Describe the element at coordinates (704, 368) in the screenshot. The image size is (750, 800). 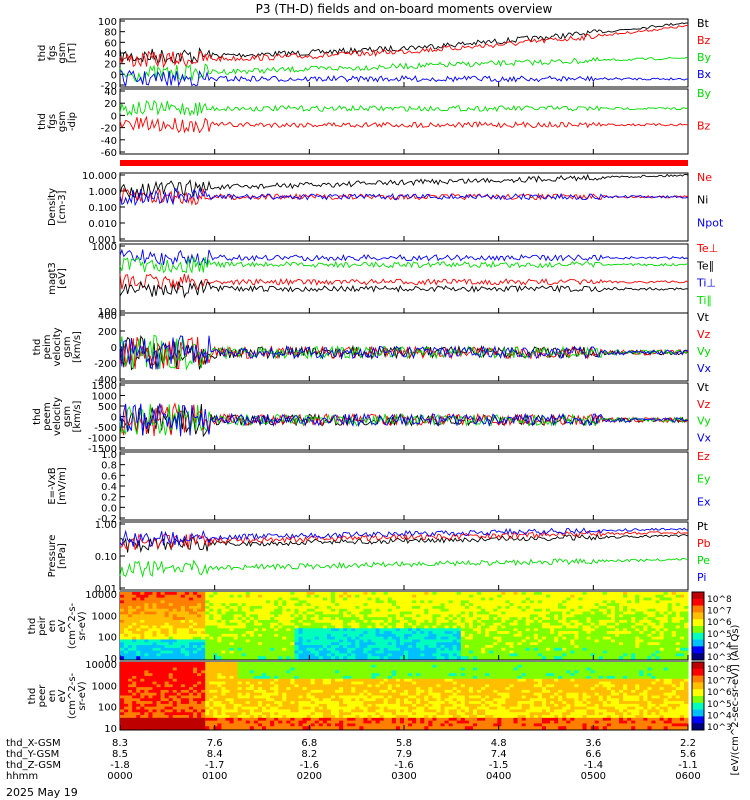
I see `legend-entry: Vx` at that location.